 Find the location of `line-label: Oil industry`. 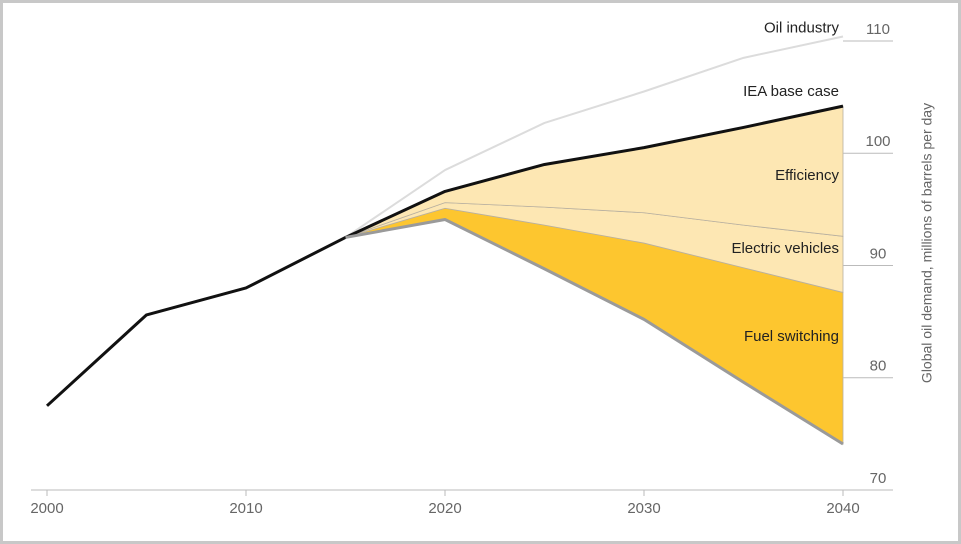

line-label: Oil industry is located at coordinates (802, 27).